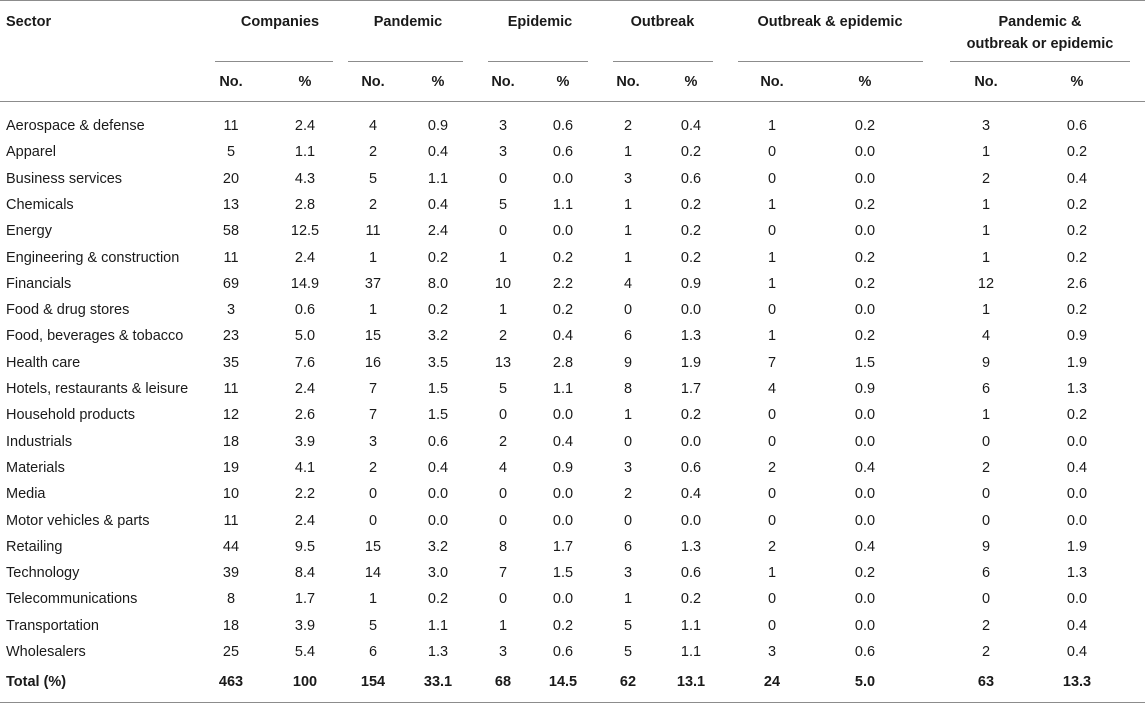 The width and height of the screenshot is (1145, 706). I want to click on percent-cell: 14.5, so click(563, 682).